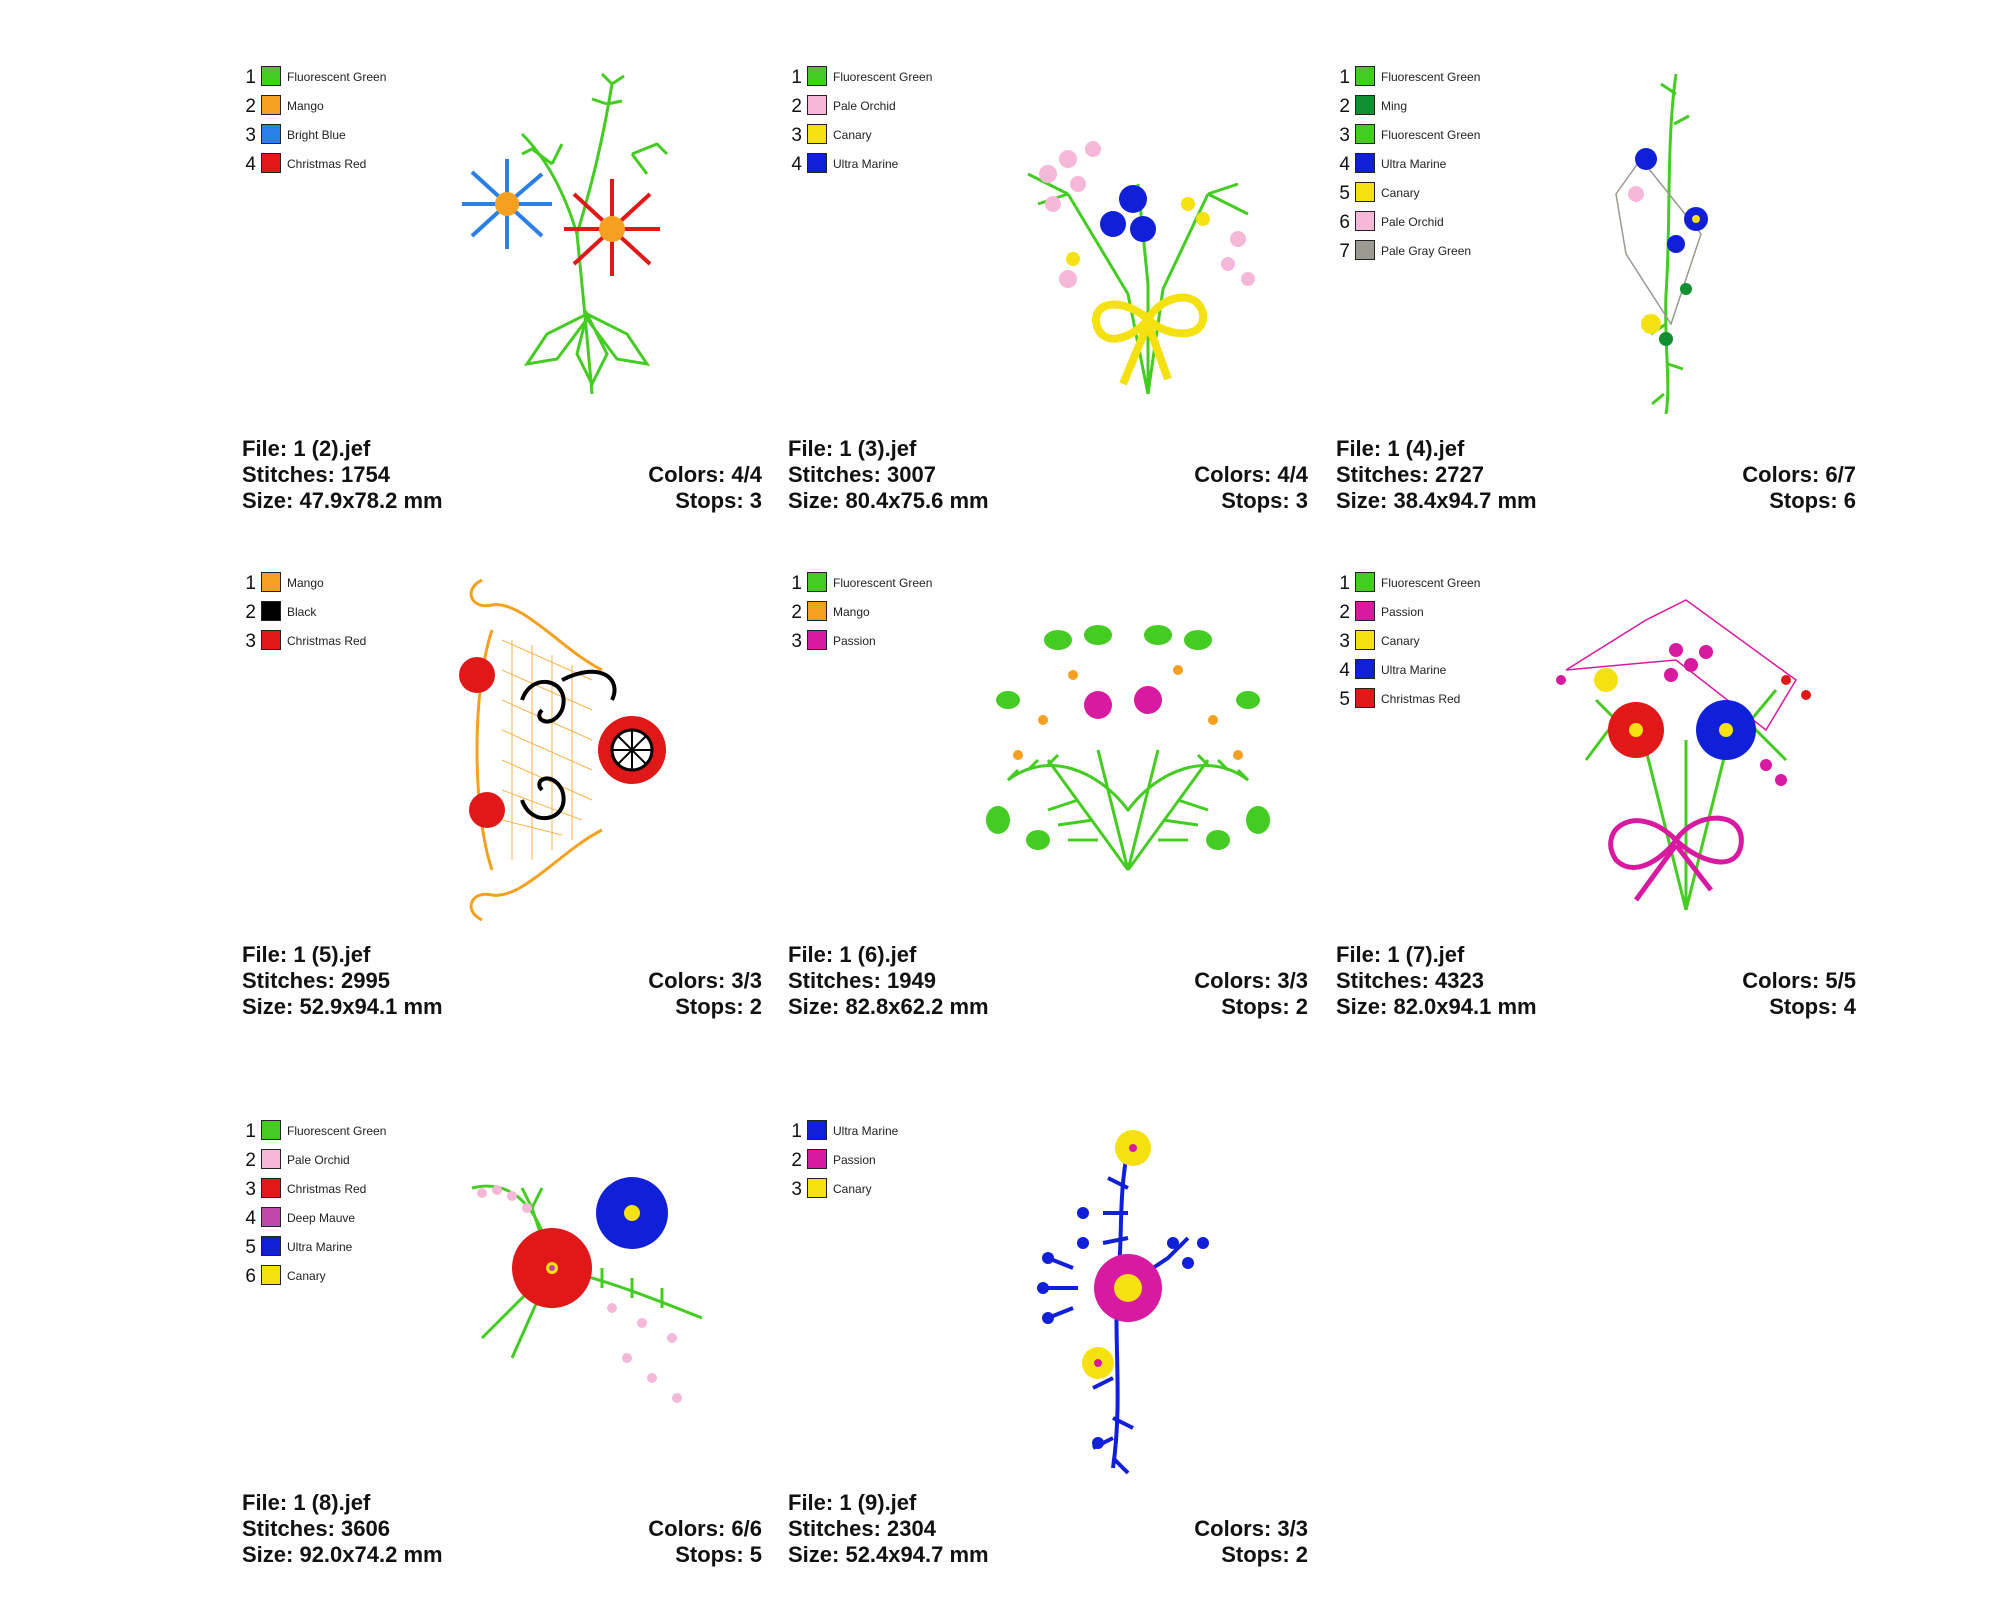 This screenshot has height=1600, width=2000. I want to click on stop-count: Stops: 5, so click(718, 1554).